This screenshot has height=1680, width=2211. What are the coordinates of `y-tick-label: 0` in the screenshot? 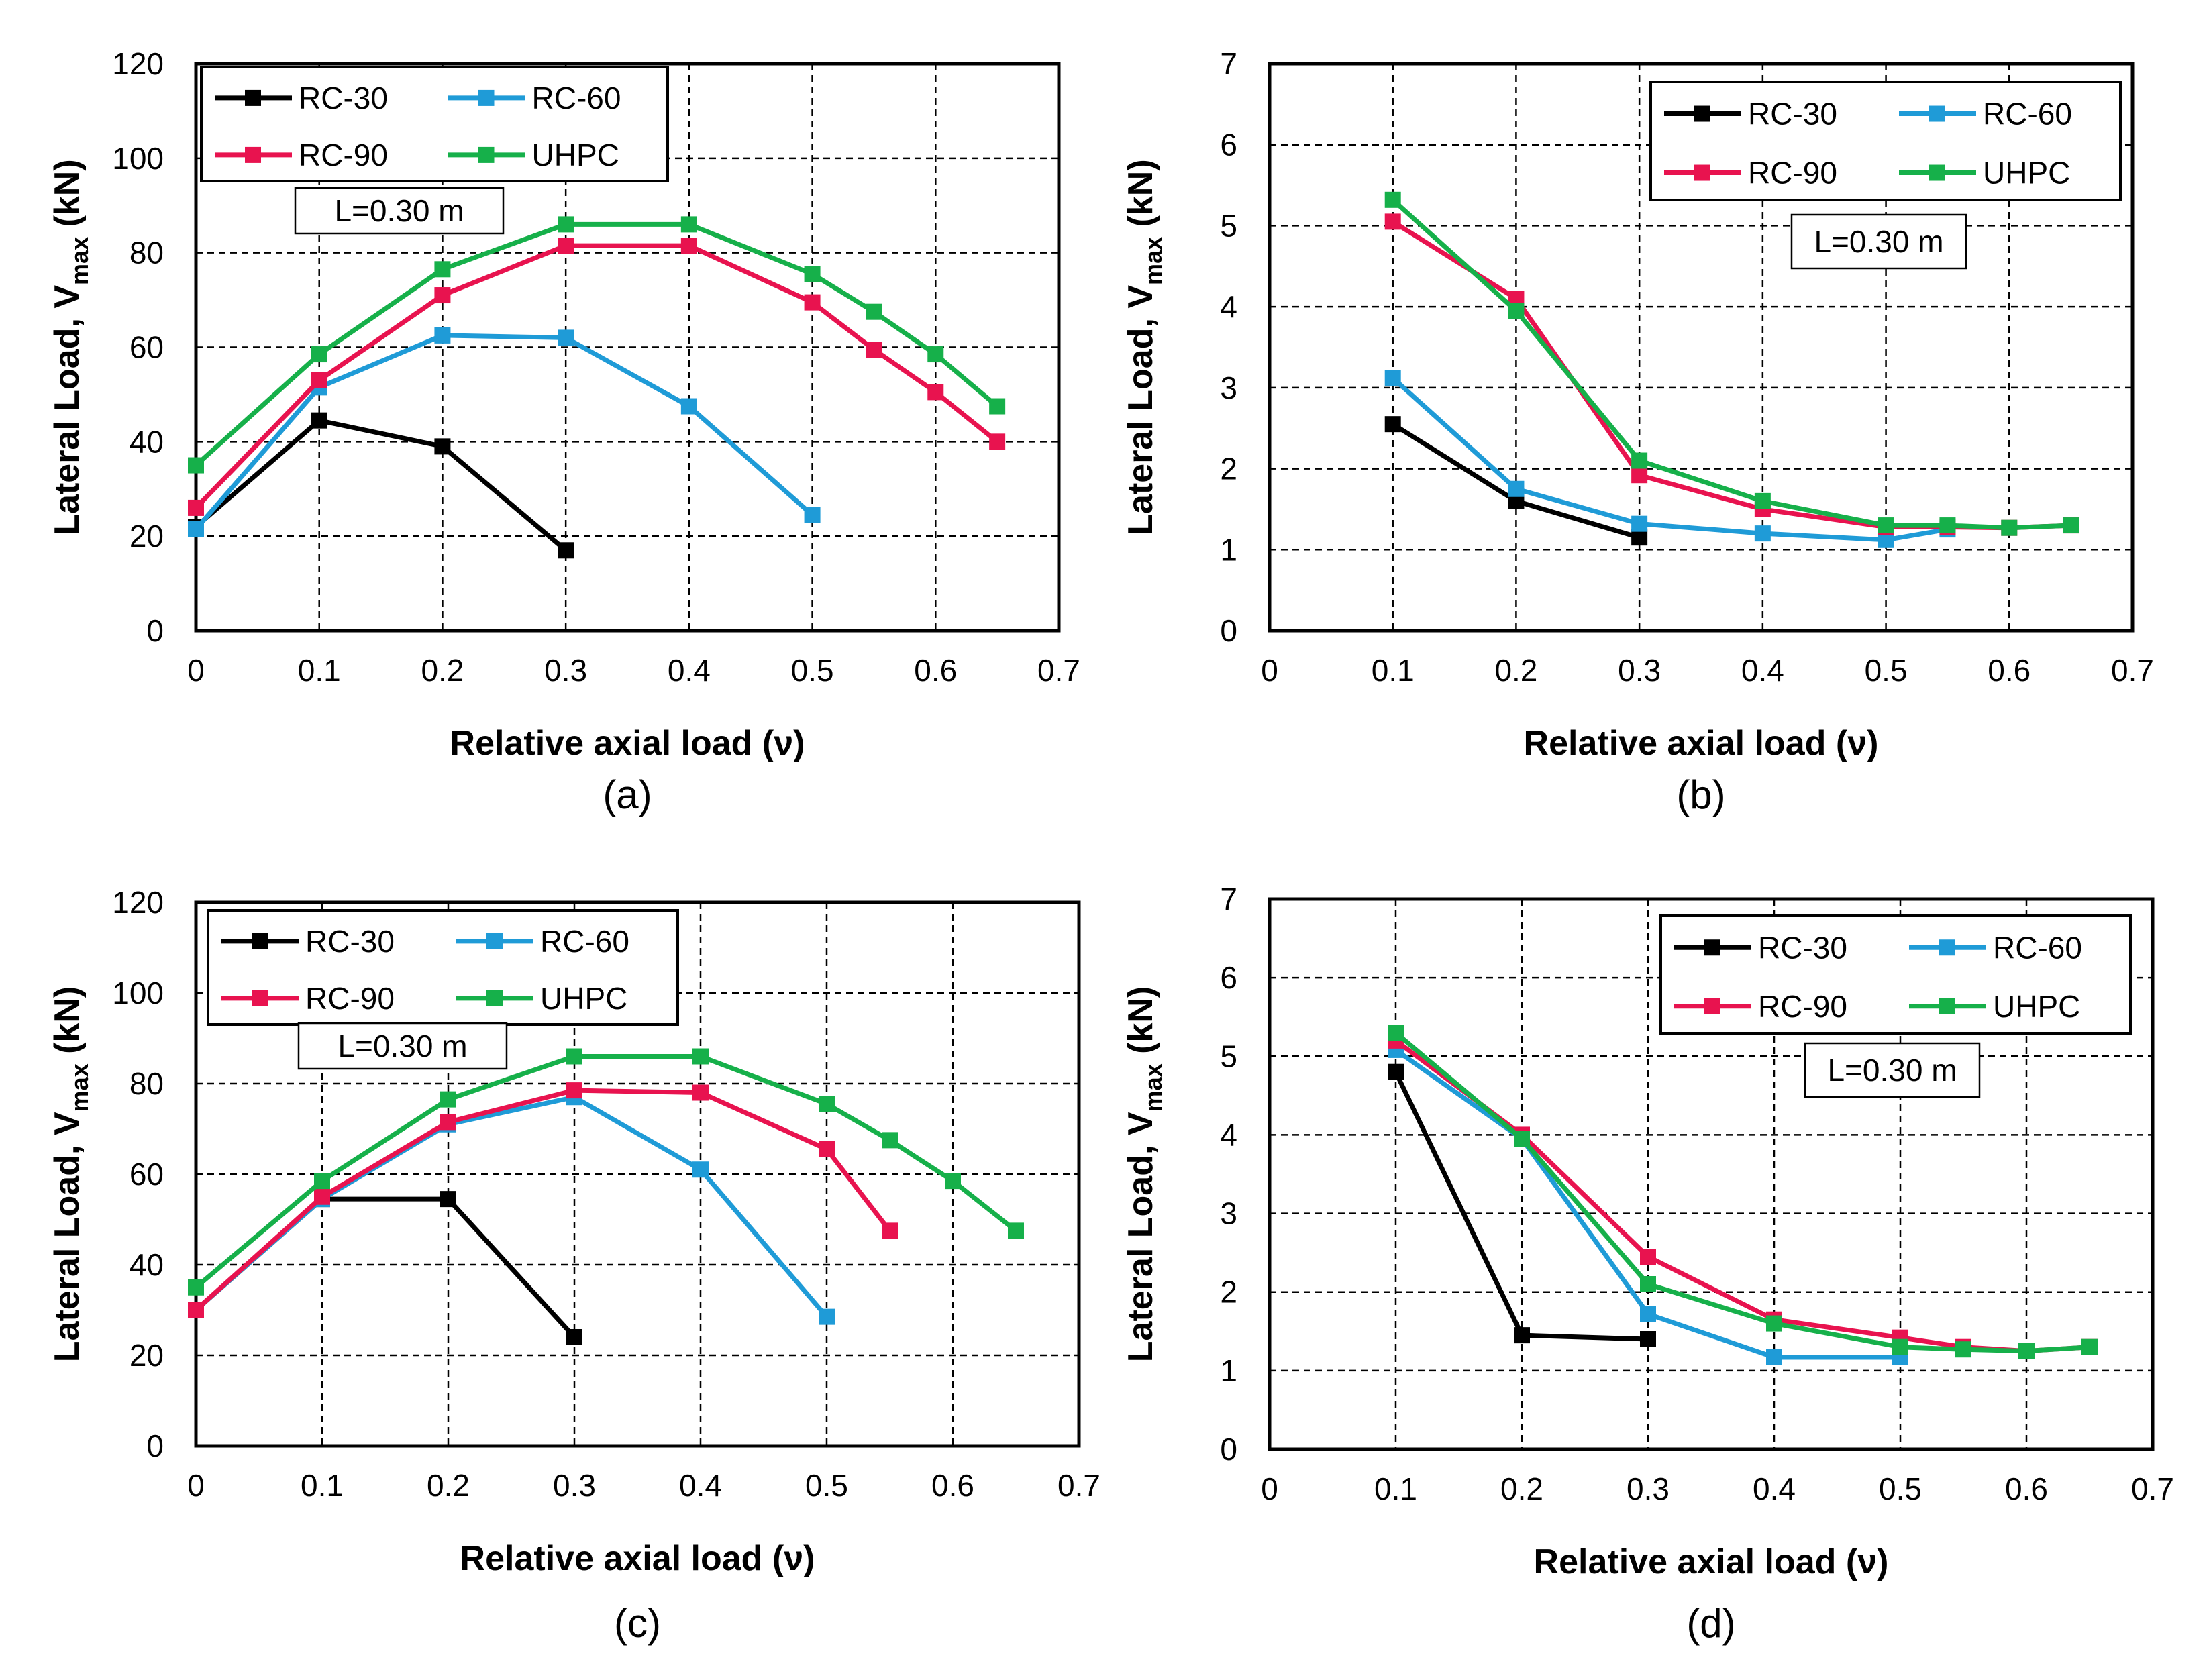 It's located at (155, 1446).